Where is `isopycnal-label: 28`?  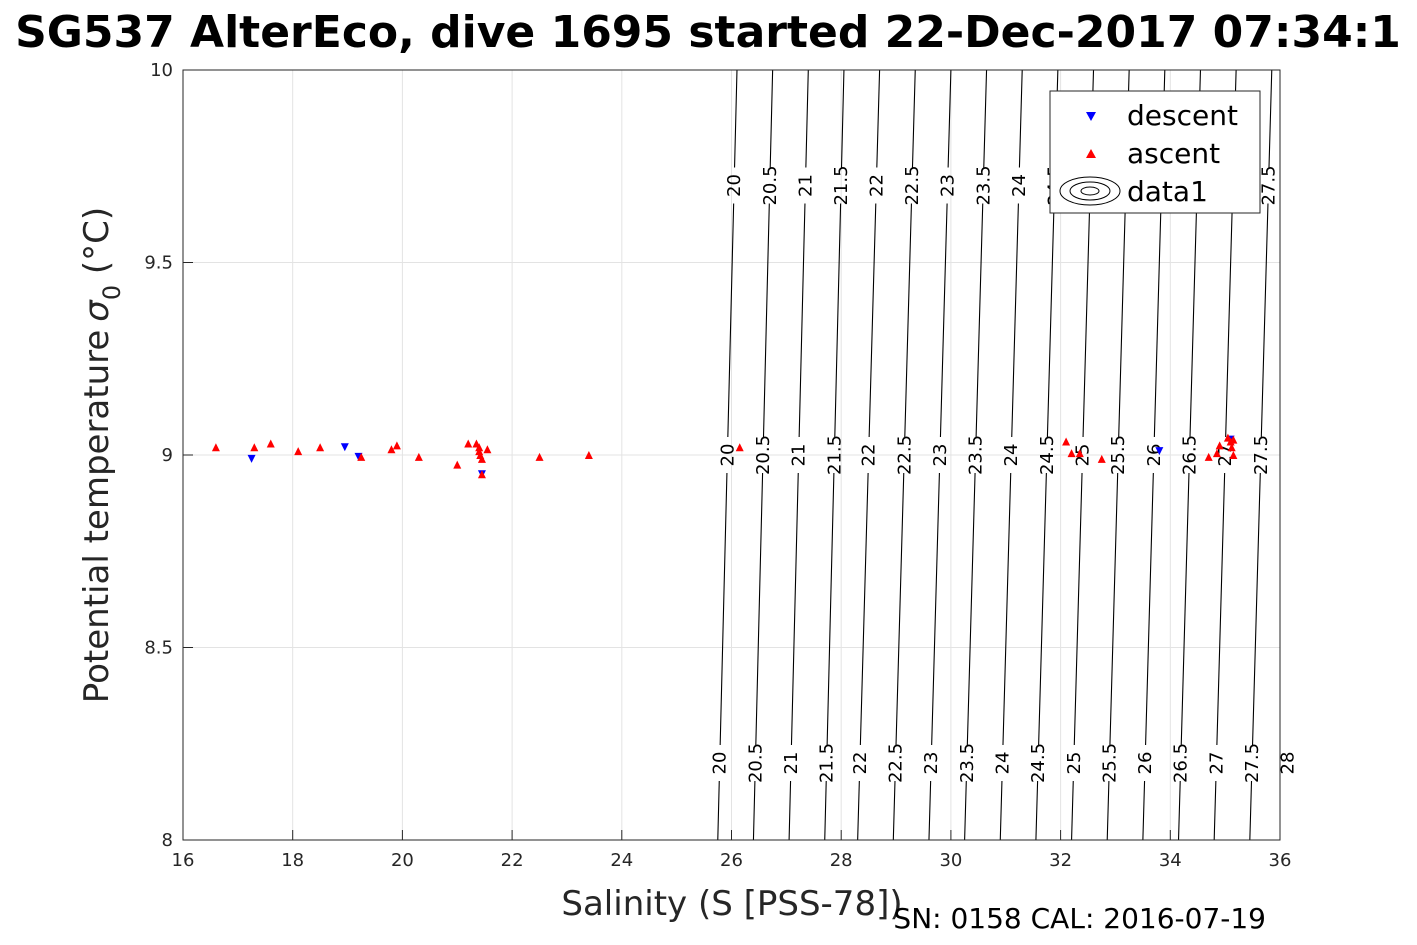
isopycnal-label: 28 is located at coordinates (1288, 763).